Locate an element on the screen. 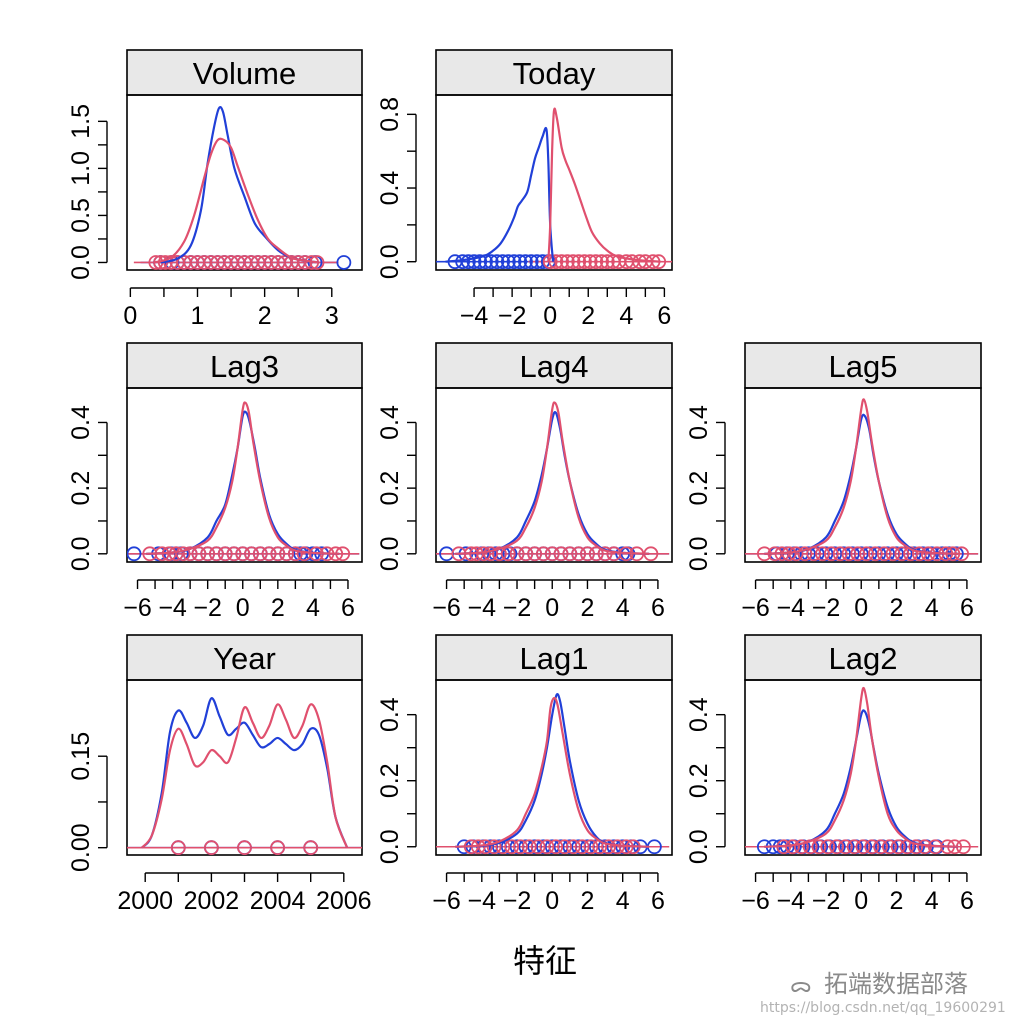 This screenshot has width=1017, height=1026. x-tick-label-lag3: 0 is located at coordinates (243, 608).